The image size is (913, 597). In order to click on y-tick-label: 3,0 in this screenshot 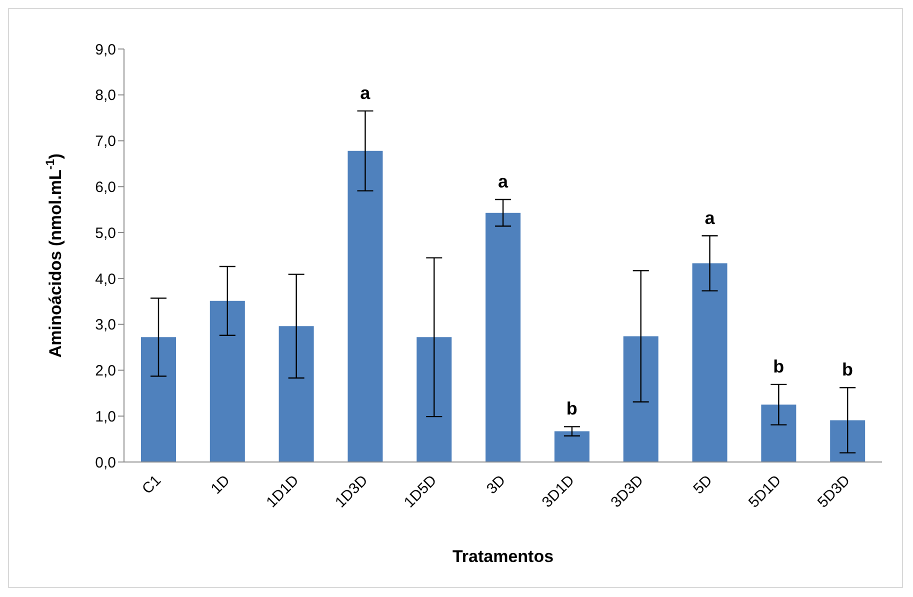, I will do `click(105, 325)`.